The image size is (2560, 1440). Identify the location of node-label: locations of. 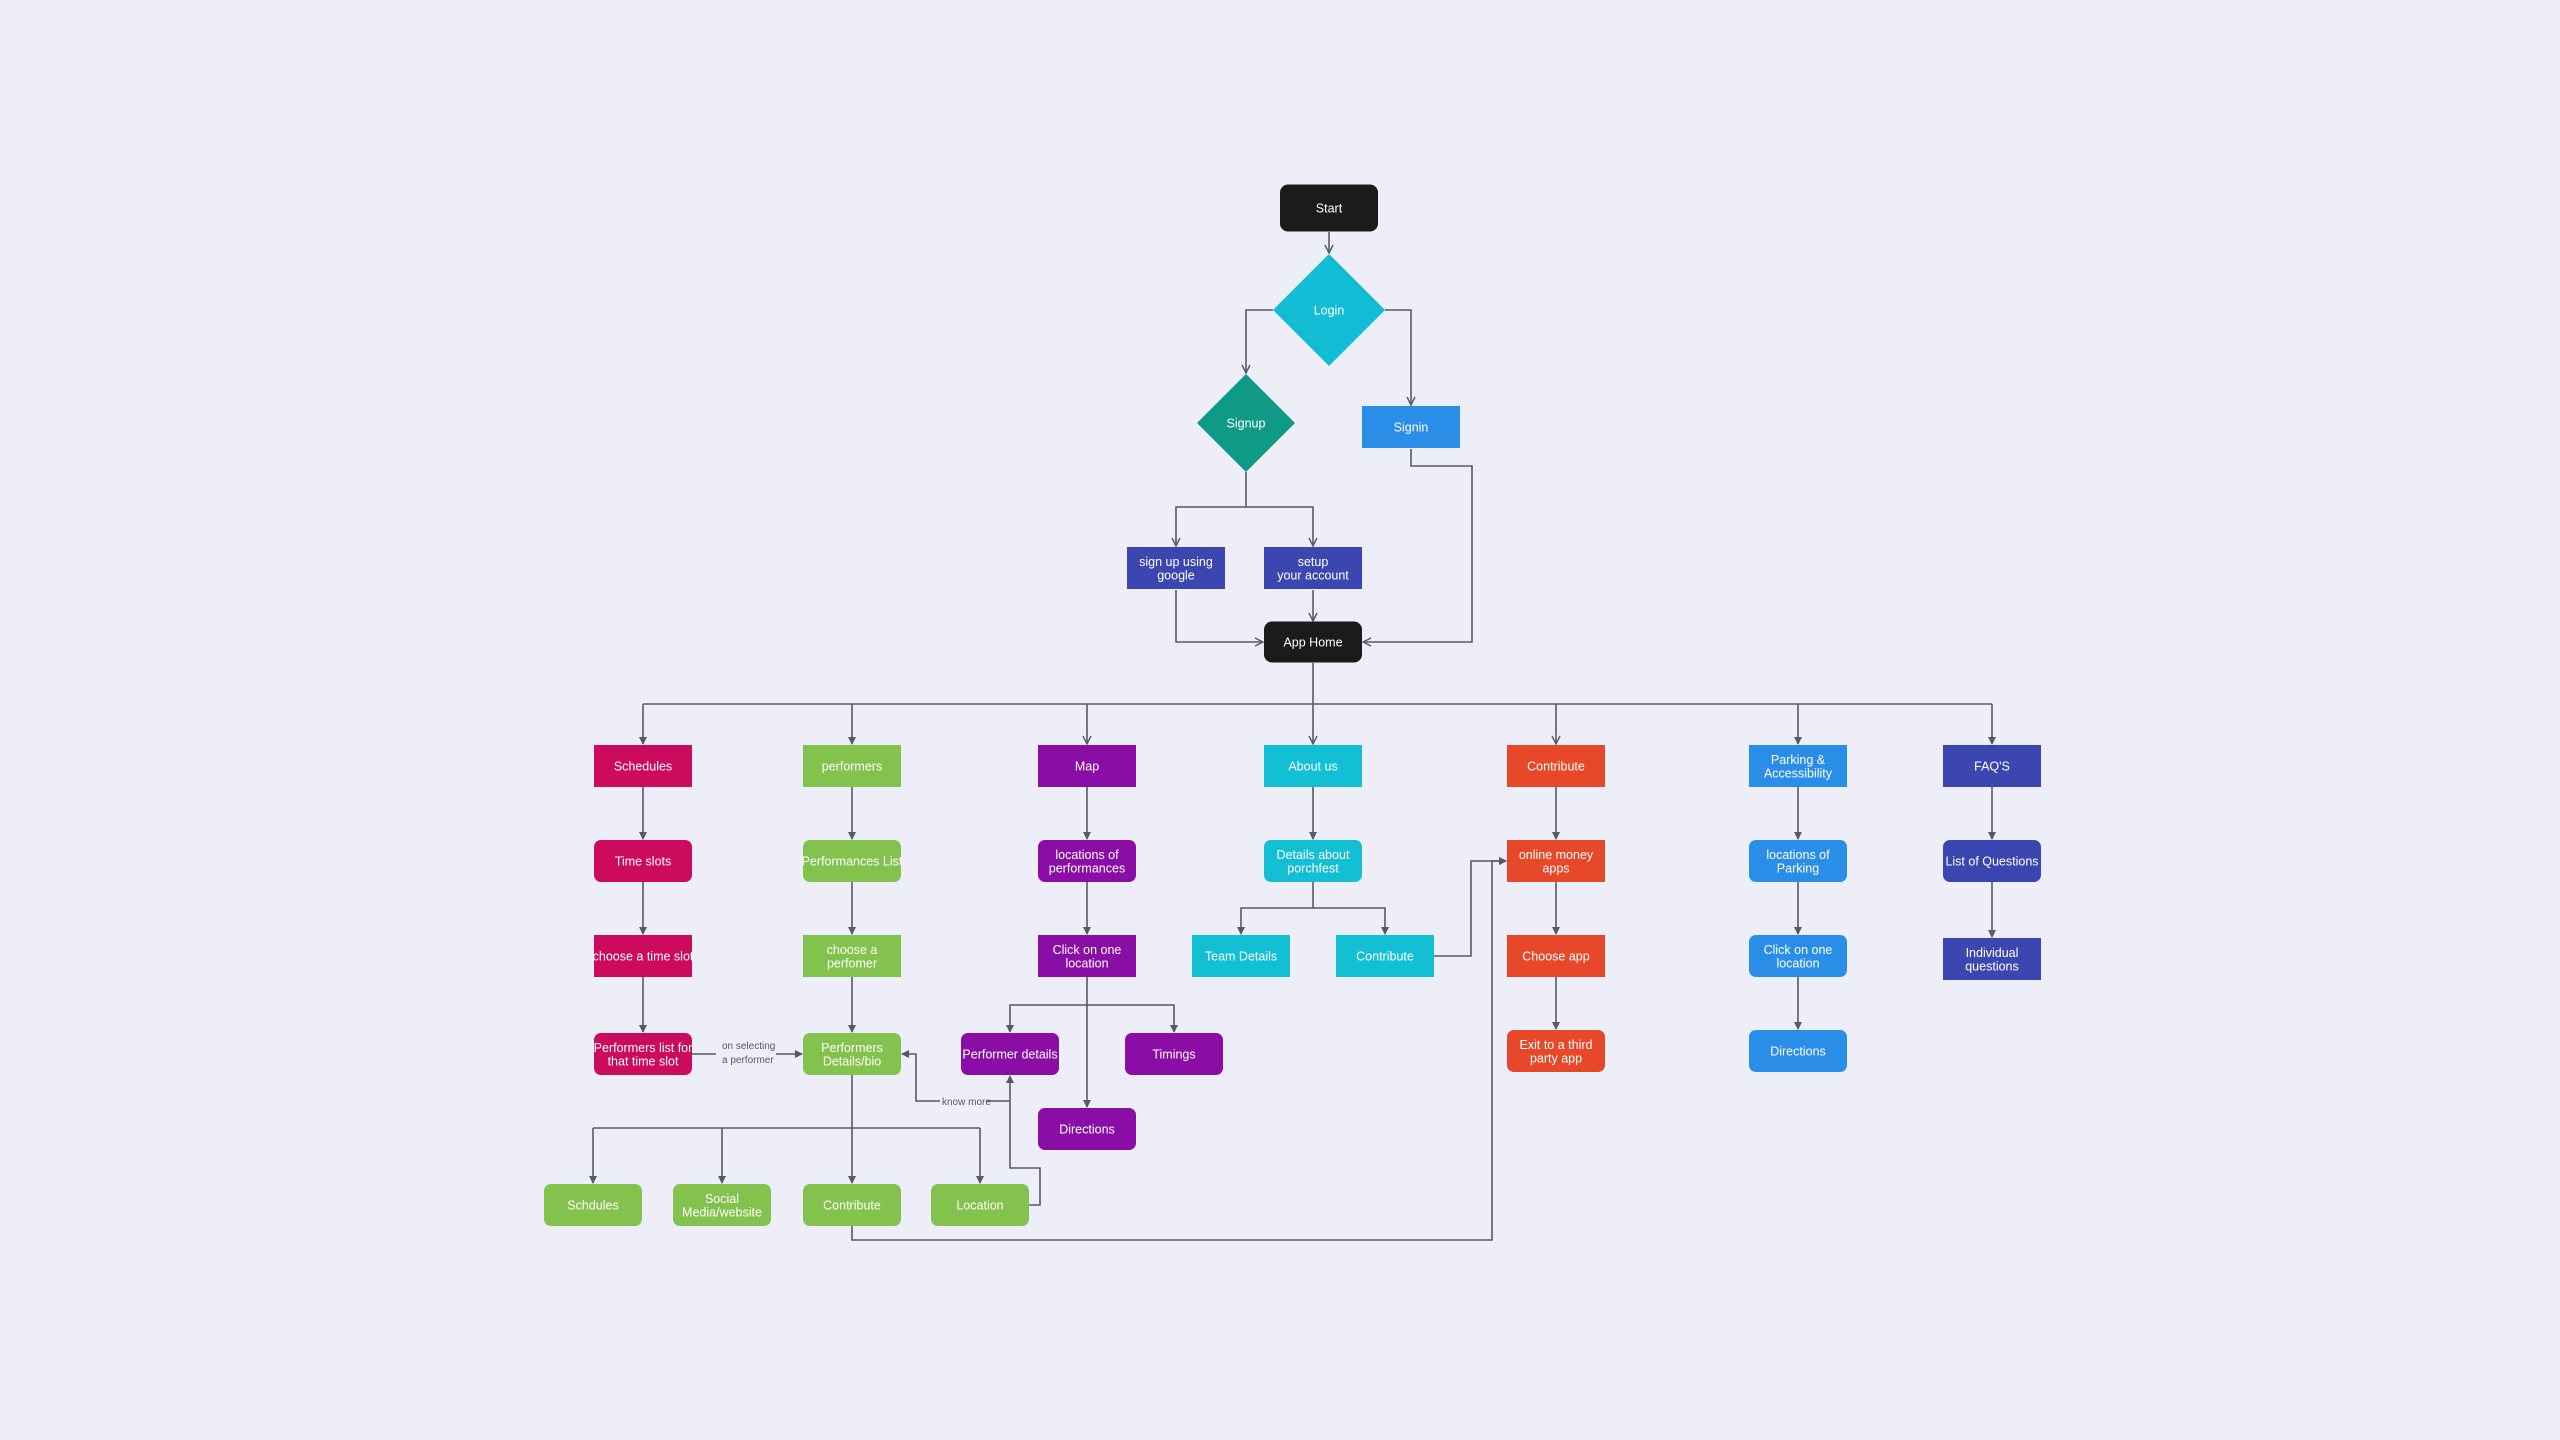
(1798, 855).